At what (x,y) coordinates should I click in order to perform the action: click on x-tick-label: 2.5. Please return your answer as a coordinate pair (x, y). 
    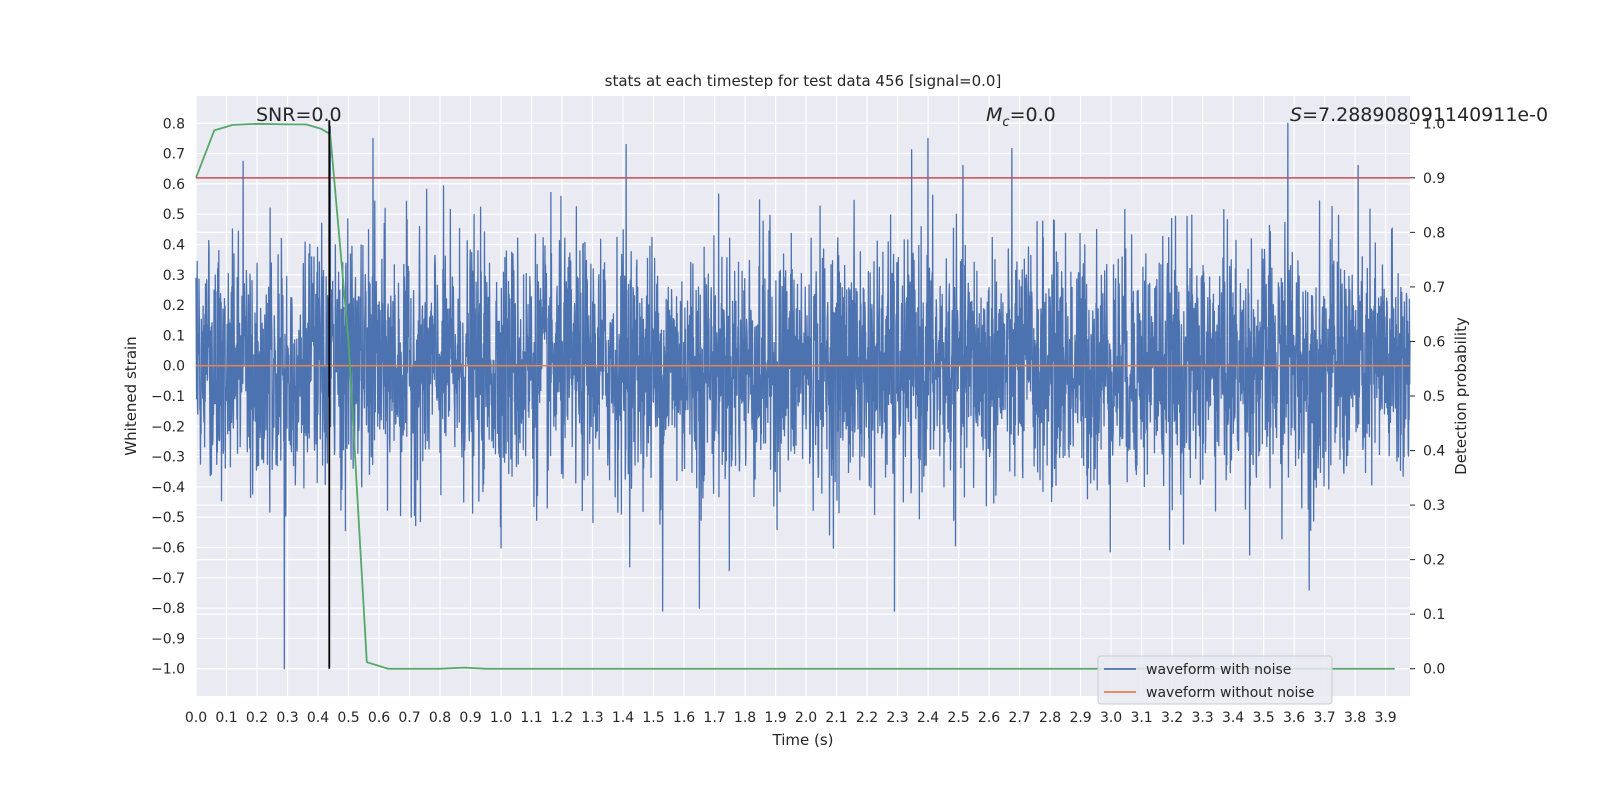
    Looking at the image, I should click on (958, 718).